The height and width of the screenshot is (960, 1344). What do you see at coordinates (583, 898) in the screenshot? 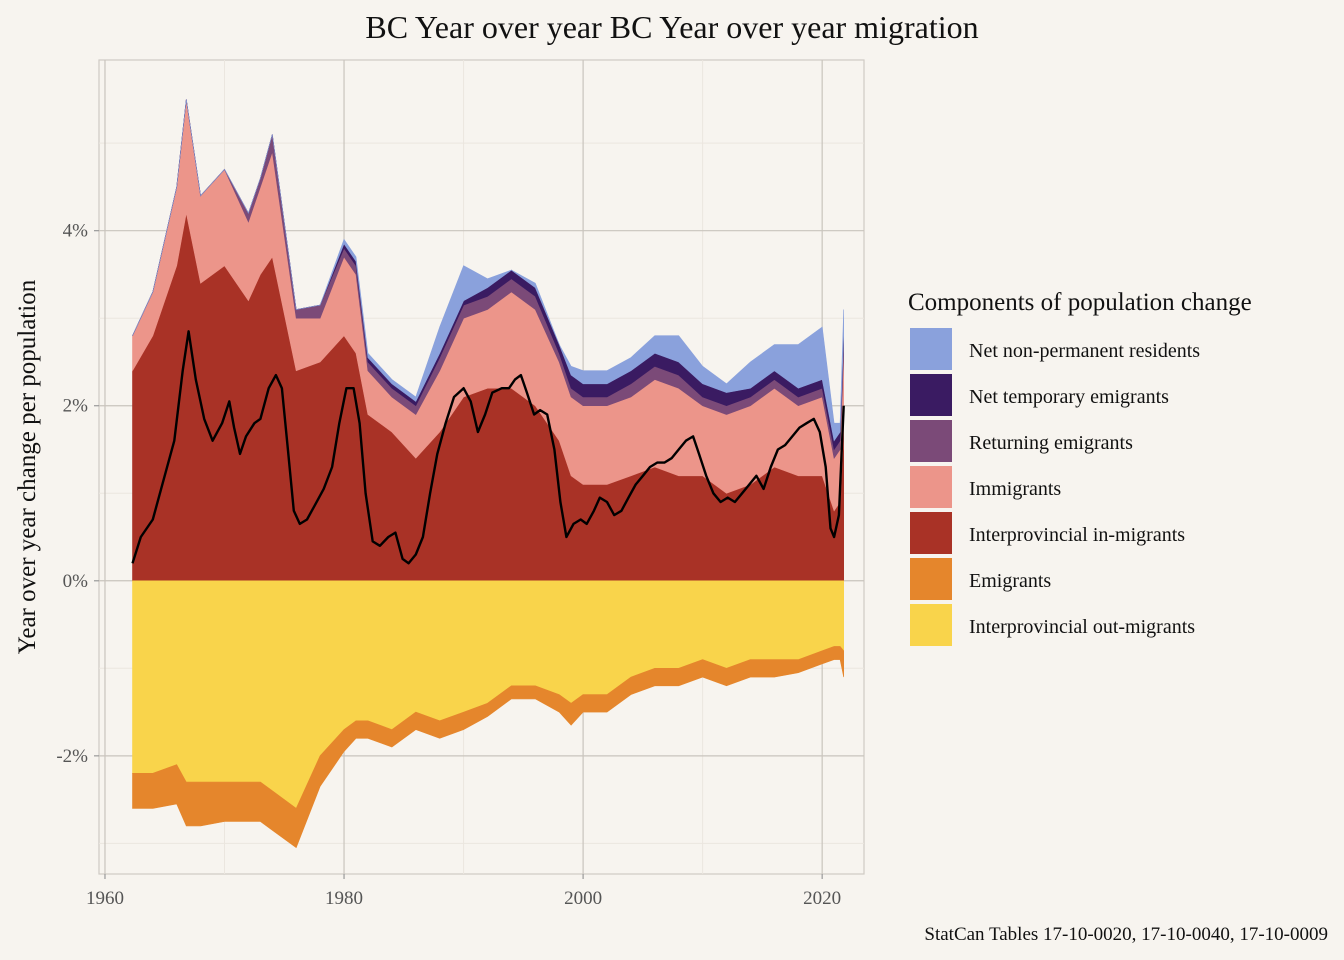
I see `x-tick-label: 2000` at bounding box center [583, 898].